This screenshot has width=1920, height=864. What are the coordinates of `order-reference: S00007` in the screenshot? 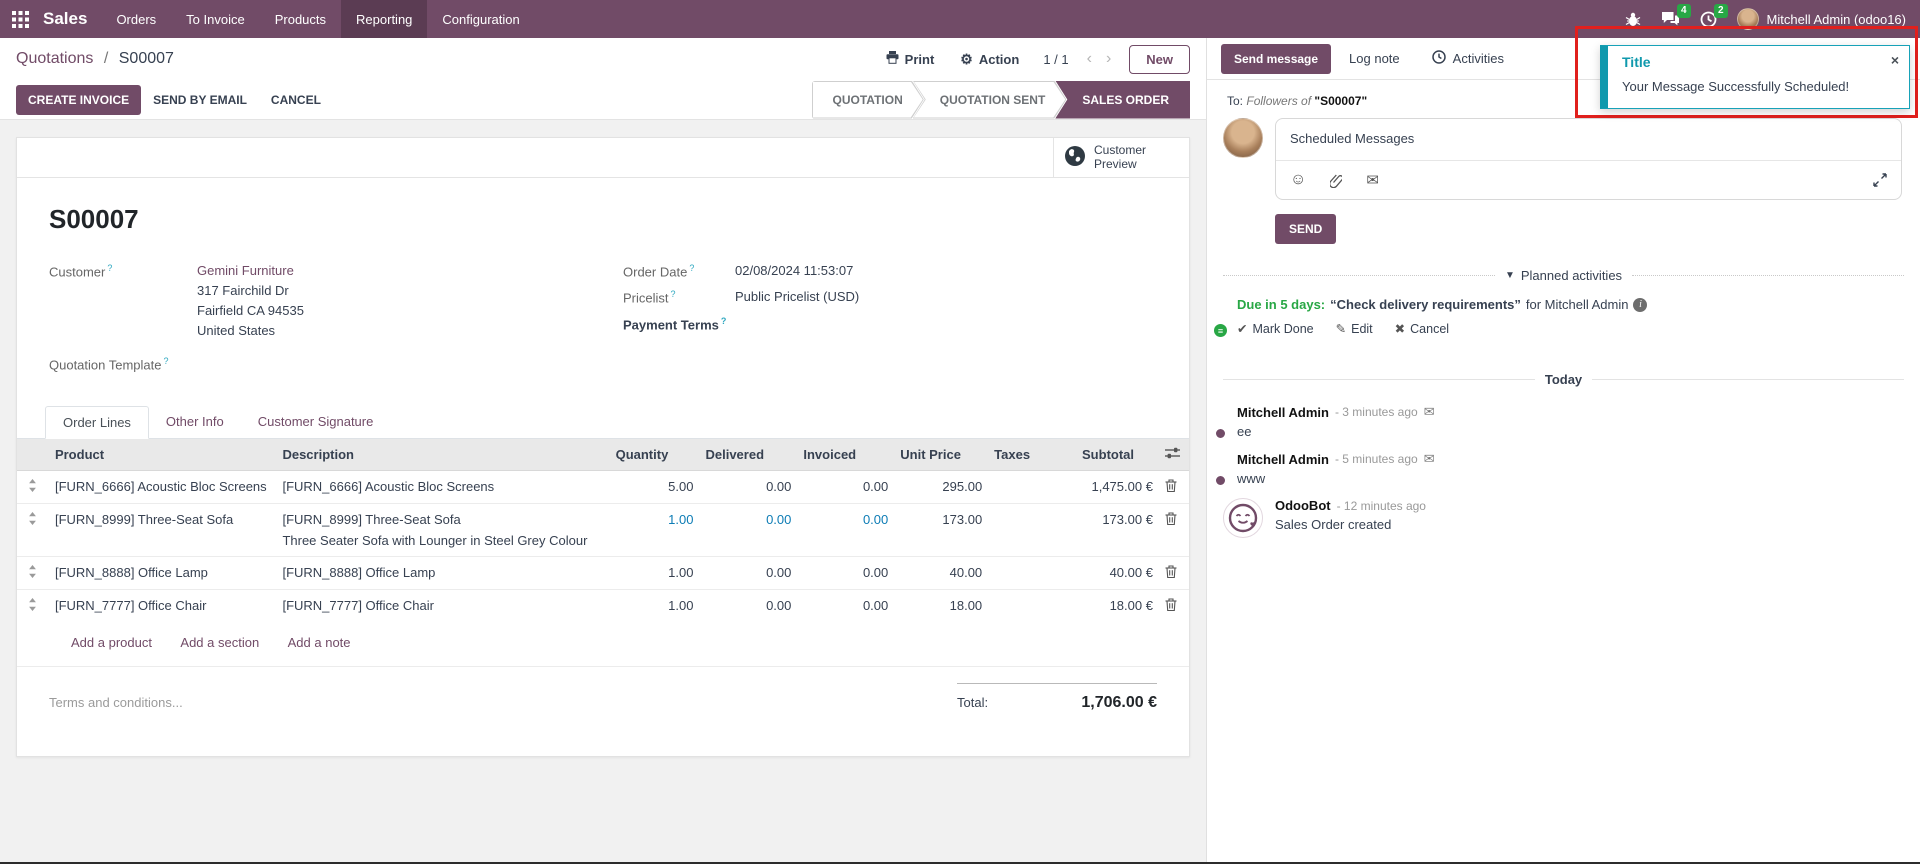 It's located at (94, 219).